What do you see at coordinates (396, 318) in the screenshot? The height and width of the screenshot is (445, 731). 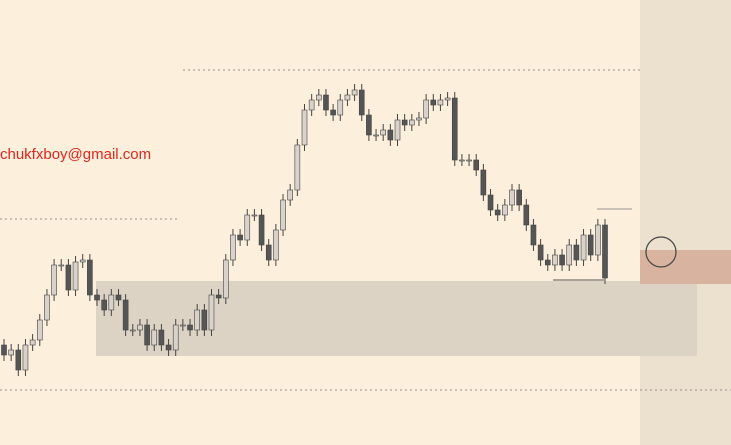 I see `demand-zone` at bounding box center [396, 318].